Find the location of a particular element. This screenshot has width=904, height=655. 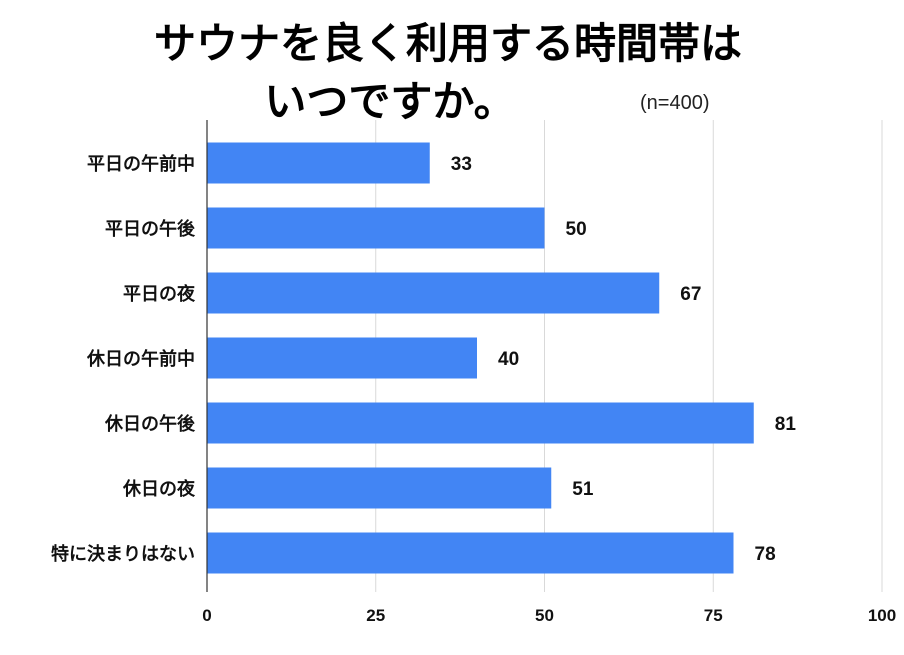

x-tick-label-0: 0 is located at coordinates (206, 615).